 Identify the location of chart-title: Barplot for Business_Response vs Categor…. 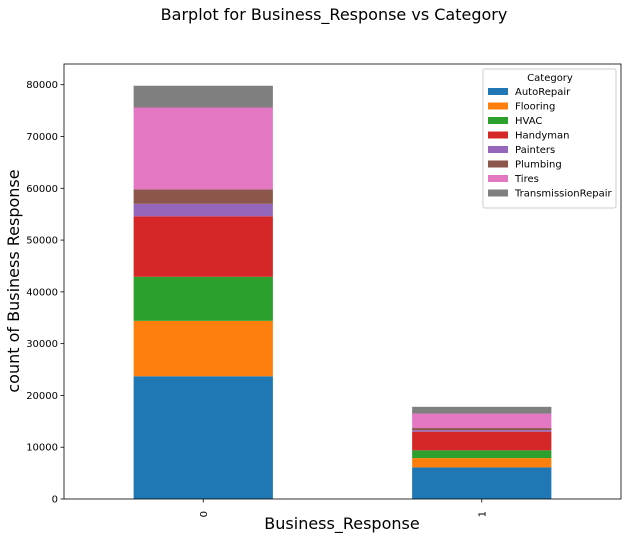
(334, 15).